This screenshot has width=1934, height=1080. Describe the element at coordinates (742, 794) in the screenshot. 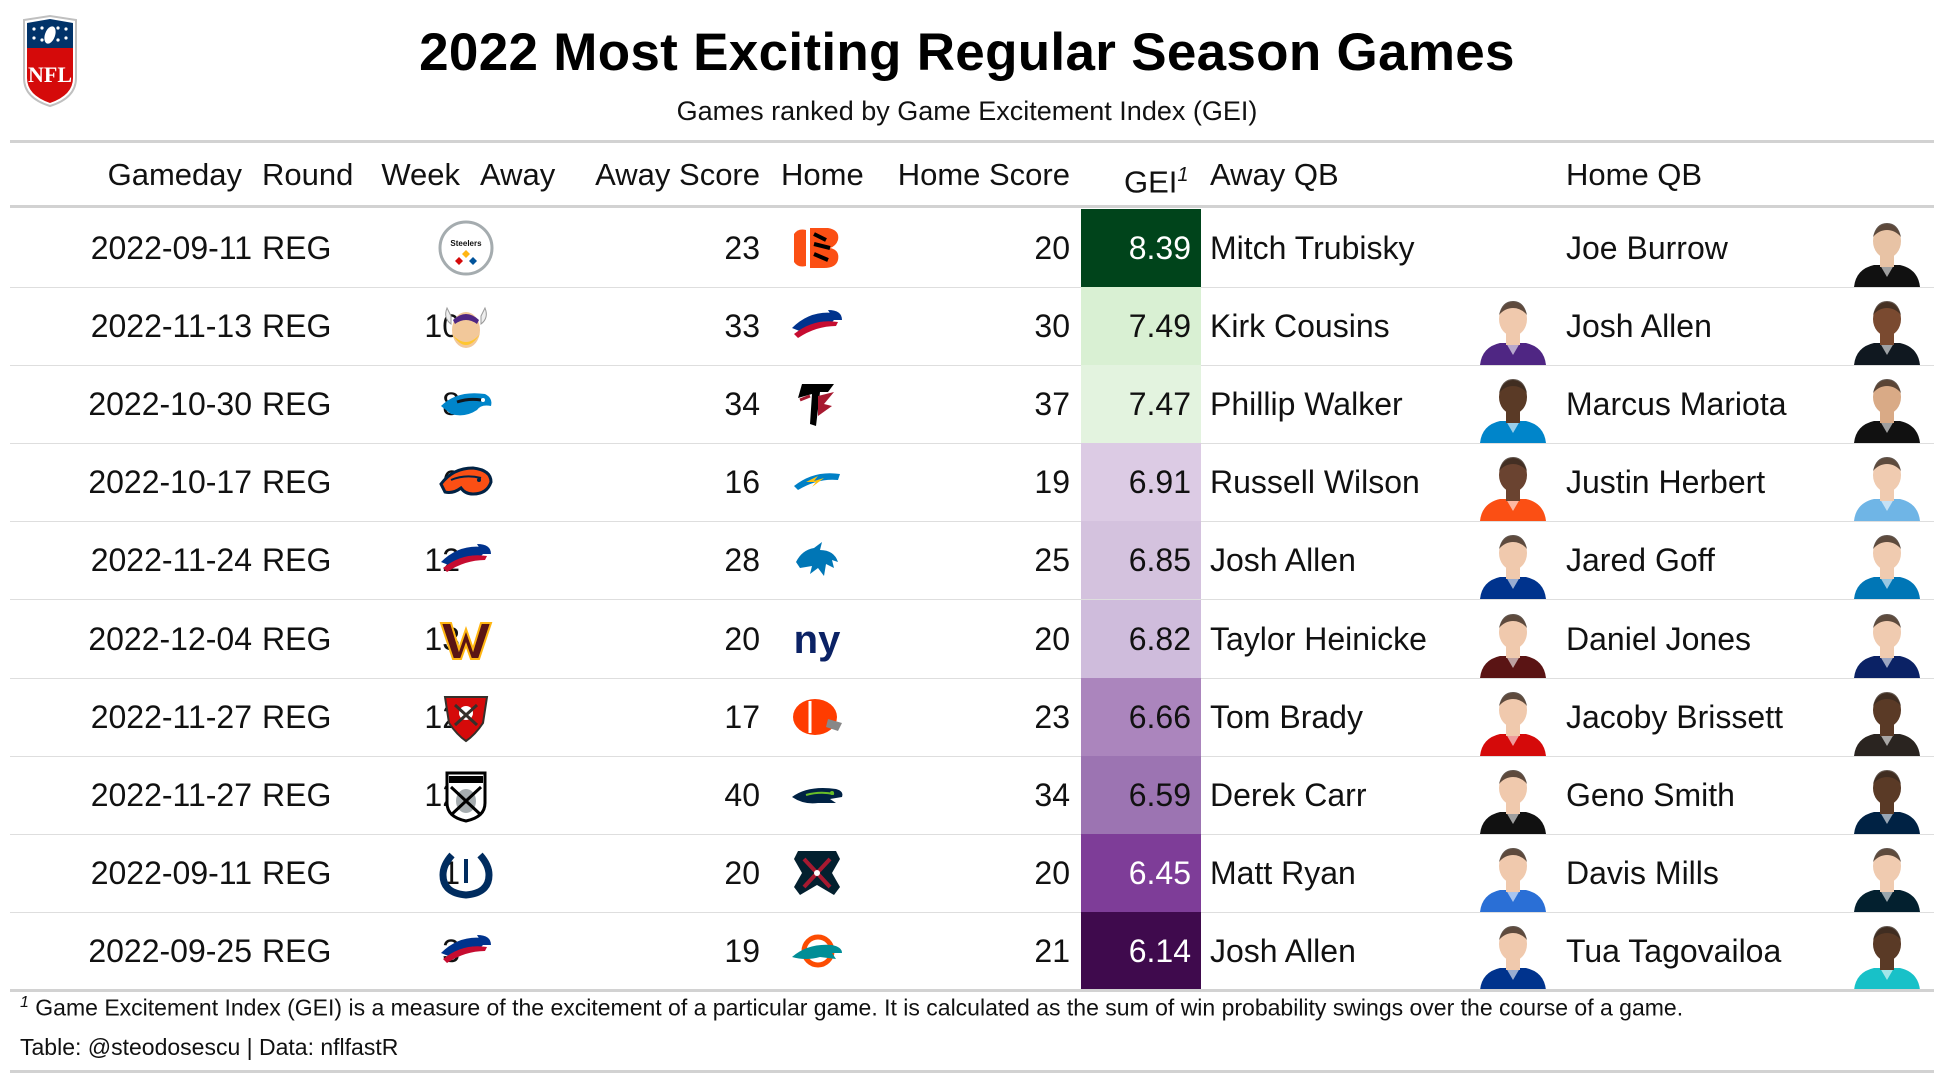

I see `away-score-cell: 40` at that location.